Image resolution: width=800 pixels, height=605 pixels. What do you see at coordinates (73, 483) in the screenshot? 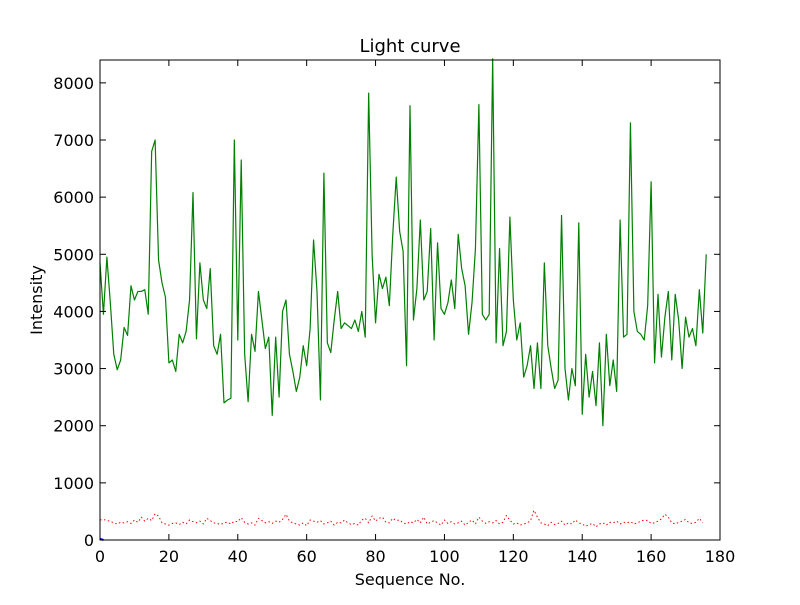
I see `y-tick-label: 1000` at bounding box center [73, 483].